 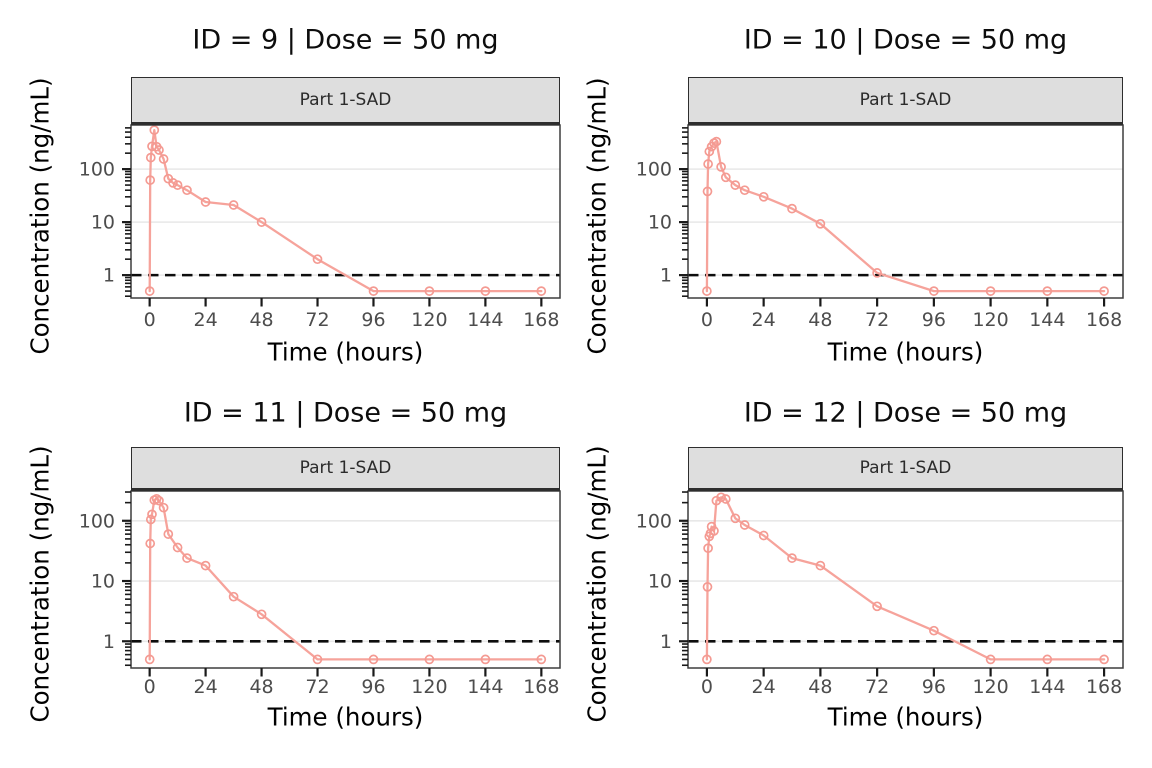 What do you see at coordinates (905, 40) in the screenshot?
I see `panel-title: ID = 10 | Dose = 50 mg` at bounding box center [905, 40].